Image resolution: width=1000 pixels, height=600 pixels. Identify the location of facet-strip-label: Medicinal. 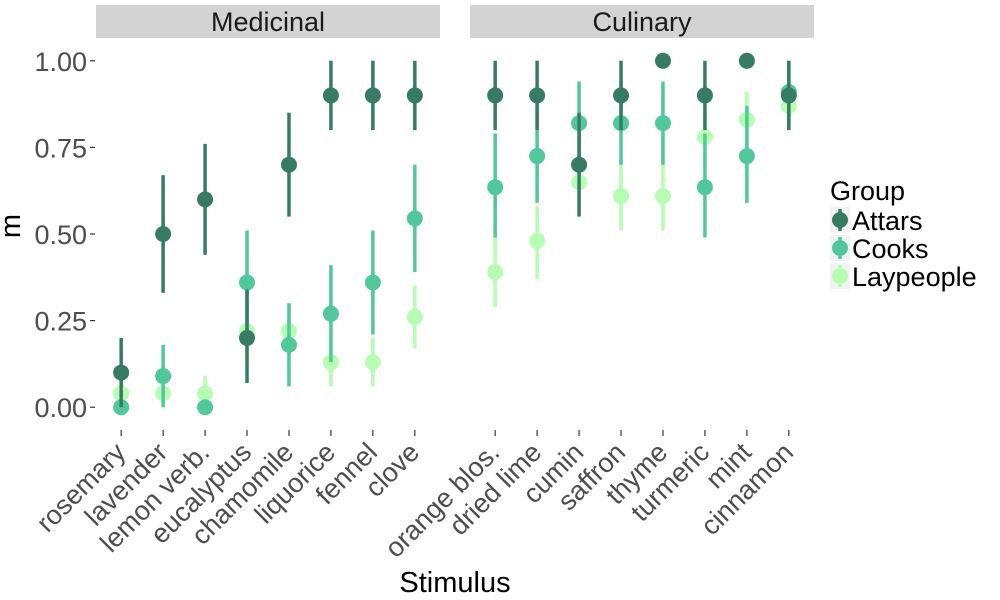
(268, 22).